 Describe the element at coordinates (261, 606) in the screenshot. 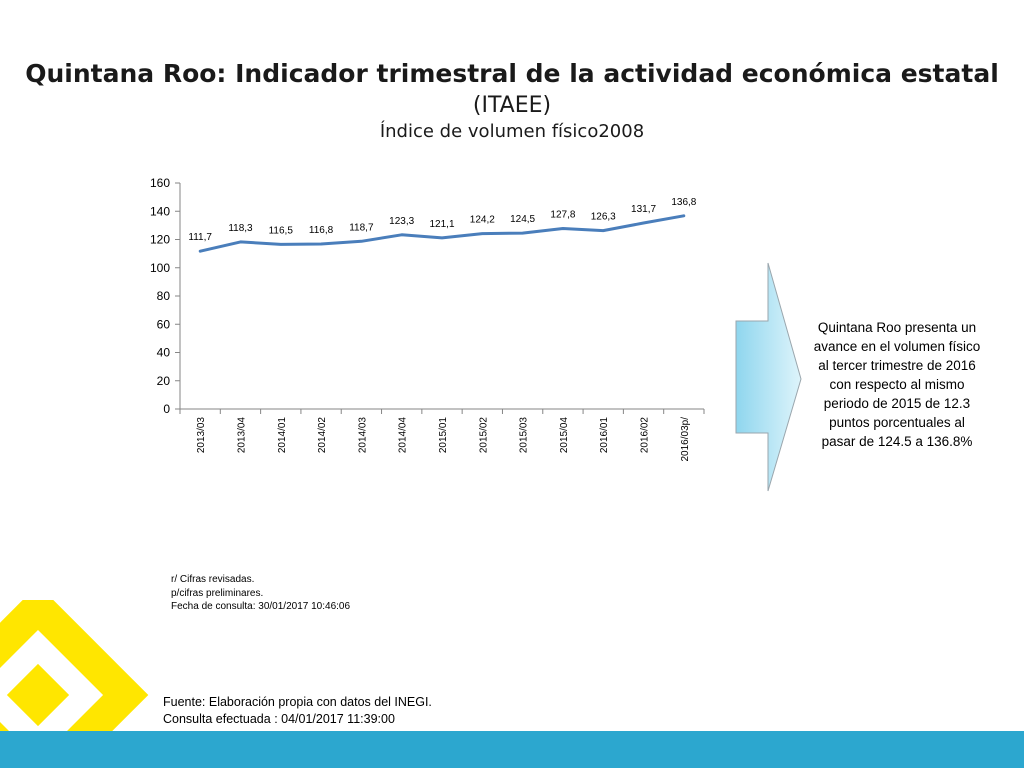

I see `note-query-date: Fecha de consulta: 30/01/2017 10:46:06` at that location.